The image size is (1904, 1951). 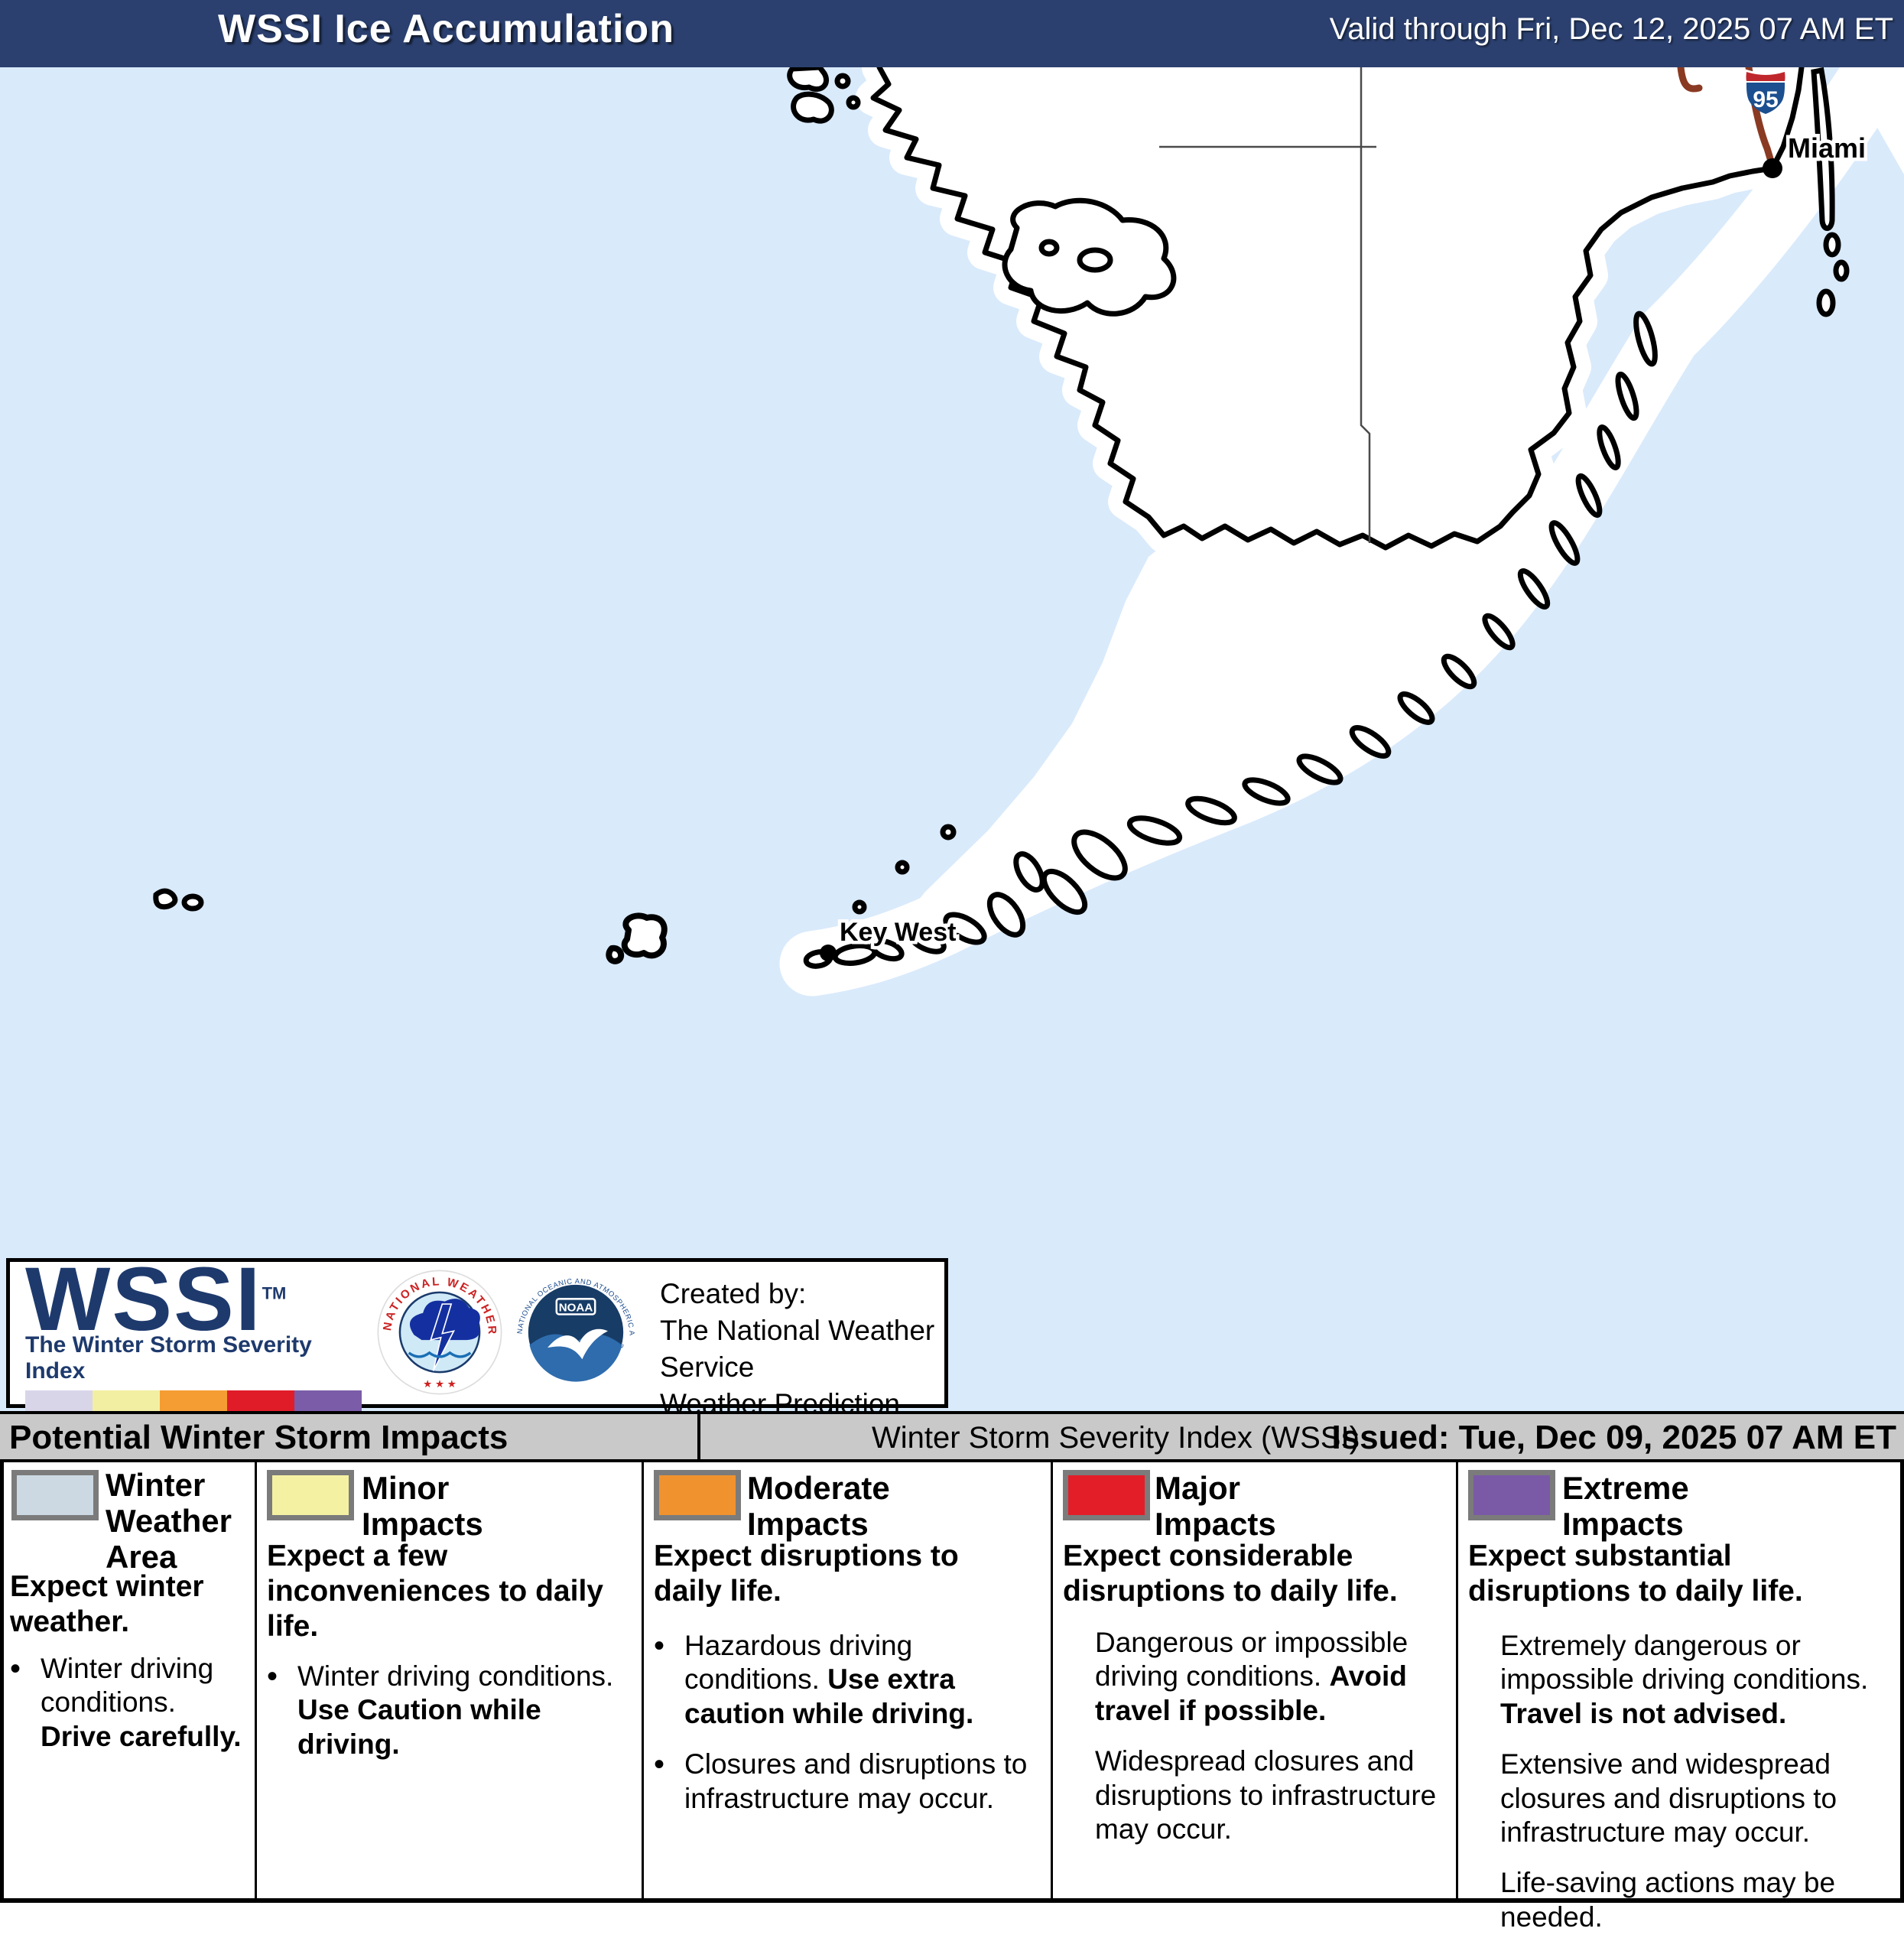 I want to click on legend-item: Life-saving actions may be needed., so click(x=1668, y=1900).